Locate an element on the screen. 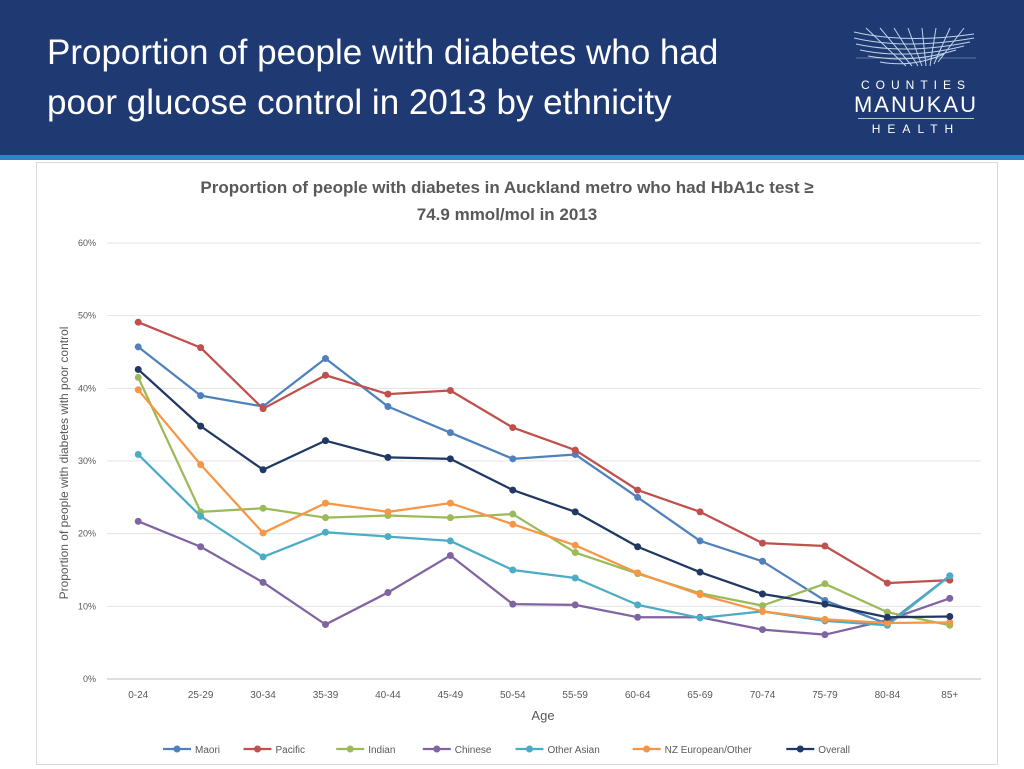 The width and height of the screenshot is (1024, 769). x-tick-label: 70-74 is located at coordinates (763, 695).